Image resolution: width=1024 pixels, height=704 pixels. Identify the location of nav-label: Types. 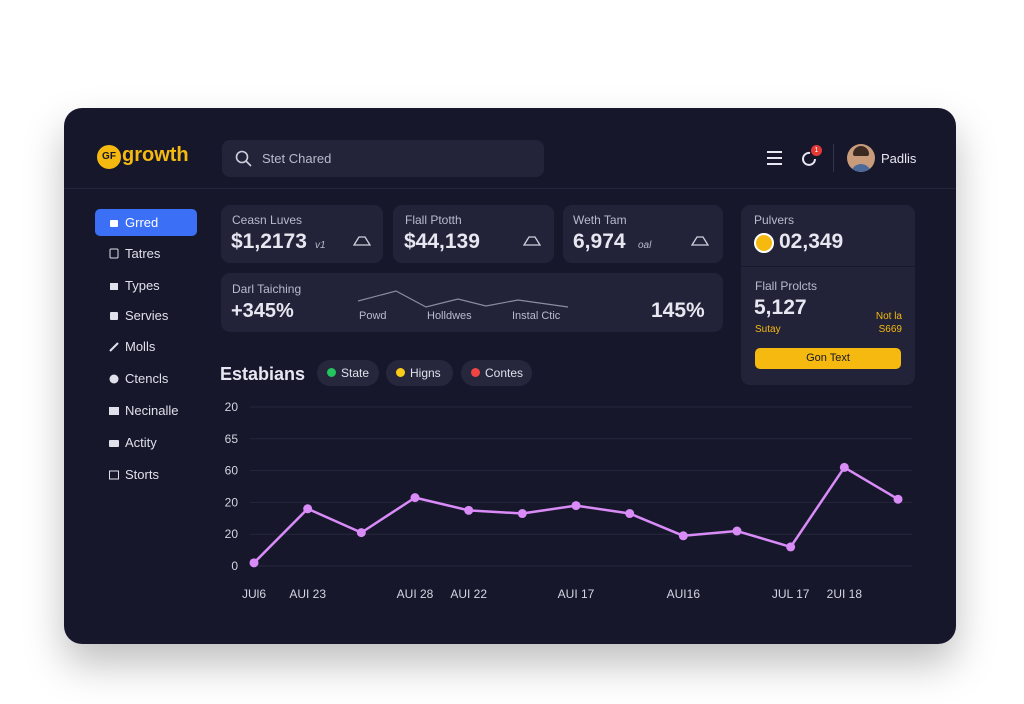
(142, 285).